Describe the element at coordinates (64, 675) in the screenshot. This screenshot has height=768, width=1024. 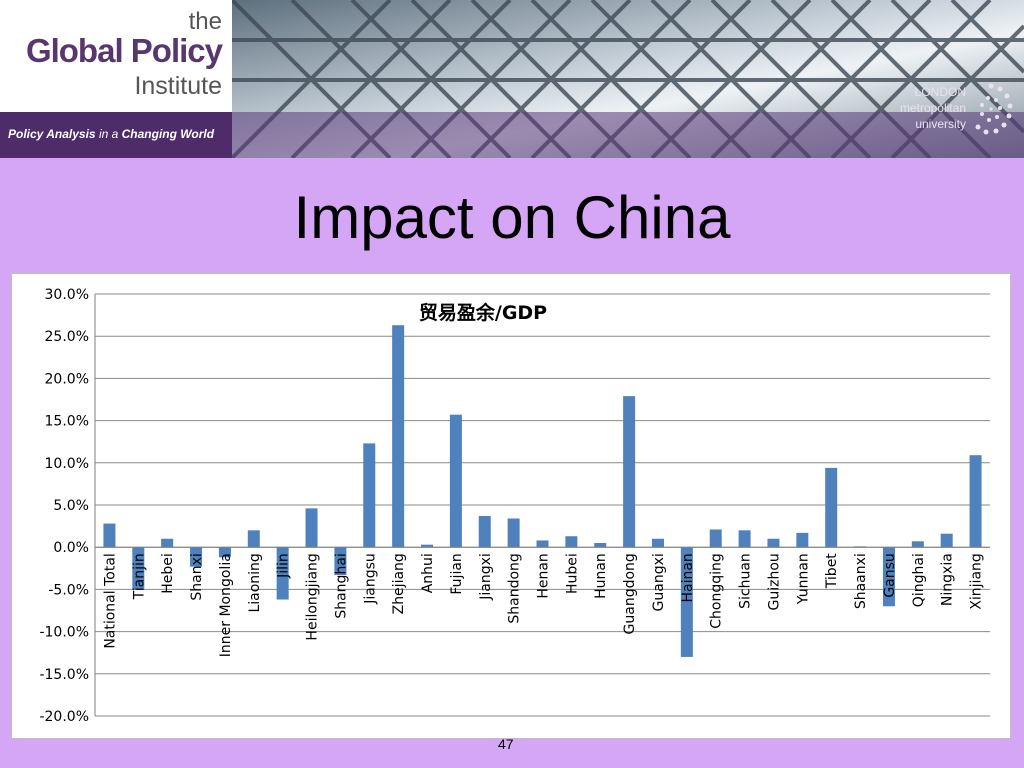
I see `y-tick-label: -15.0%` at that location.